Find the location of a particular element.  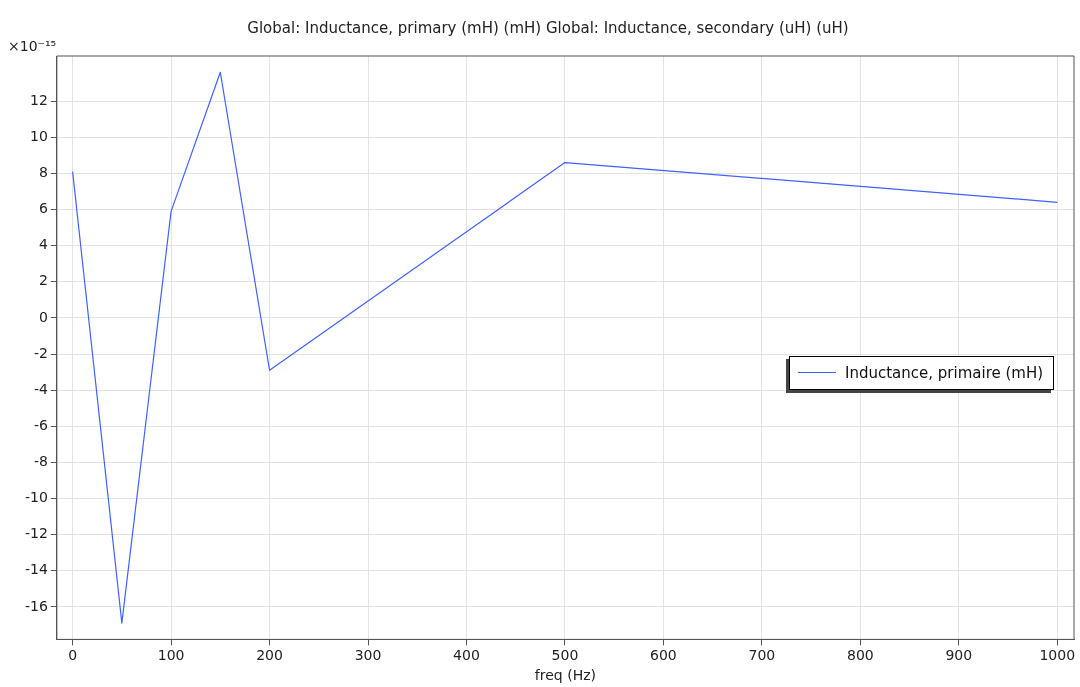

chart-title: Global: Inductance, primary (mH) (mH) Global: Inductance, secondary (uH) (uH) is located at coordinates (548, 27).